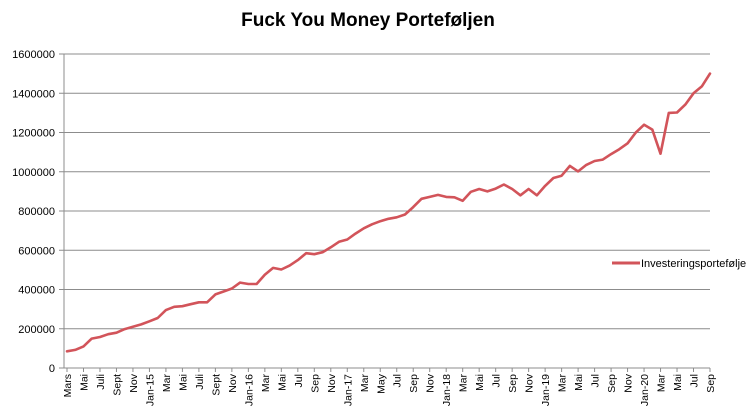 The height and width of the screenshot is (418, 755). I want to click on x-tick-label: Jan-19, so click(546, 390).